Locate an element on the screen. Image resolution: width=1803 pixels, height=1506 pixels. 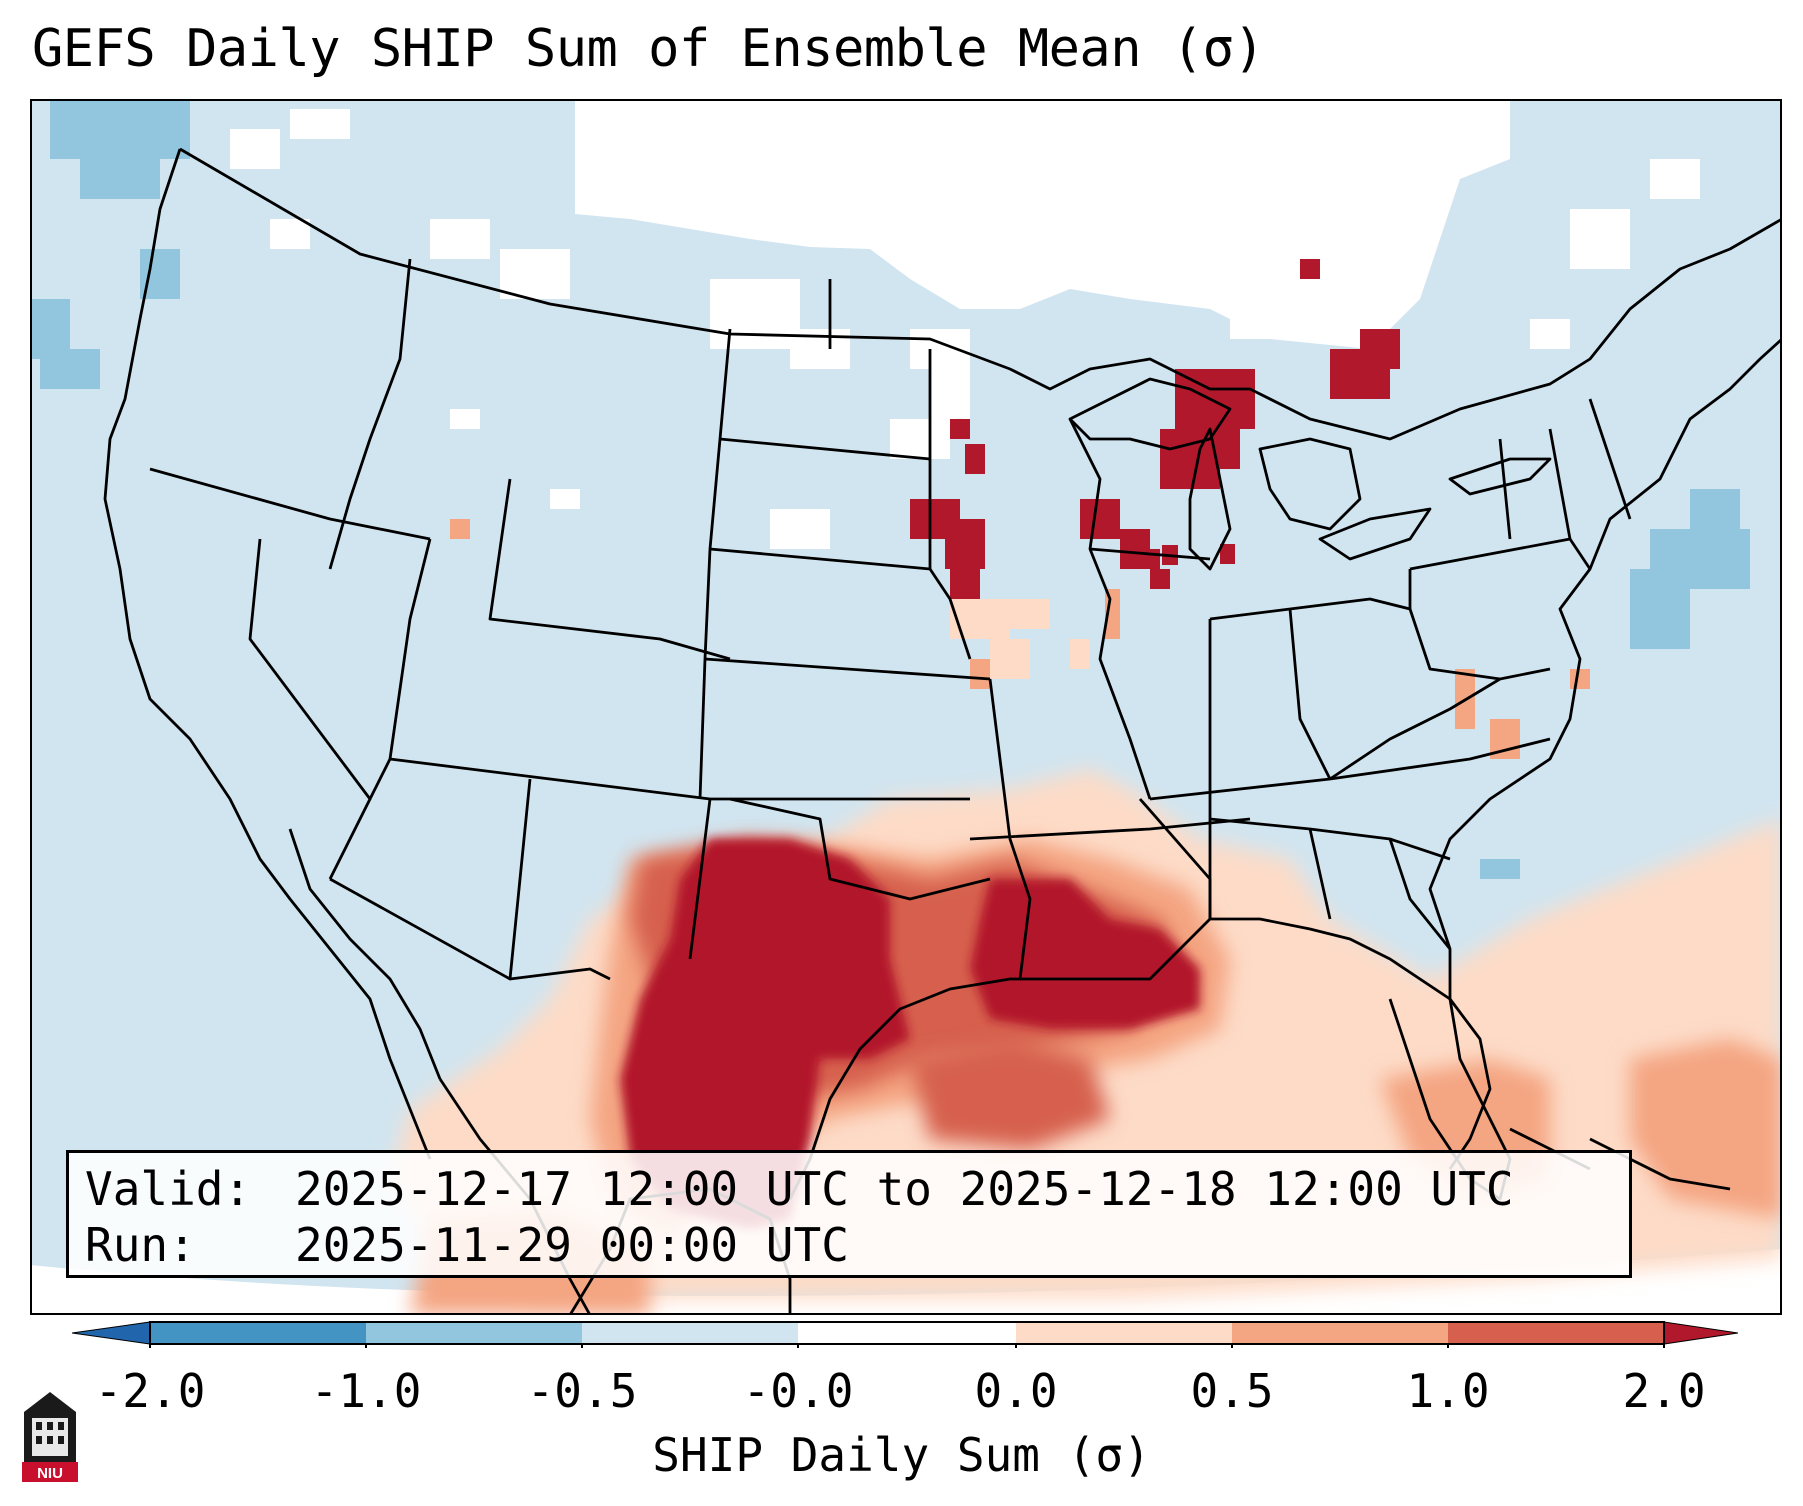
run-line: Run: 2025-11-29 00:00 UTC is located at coordinates (849, 1245).